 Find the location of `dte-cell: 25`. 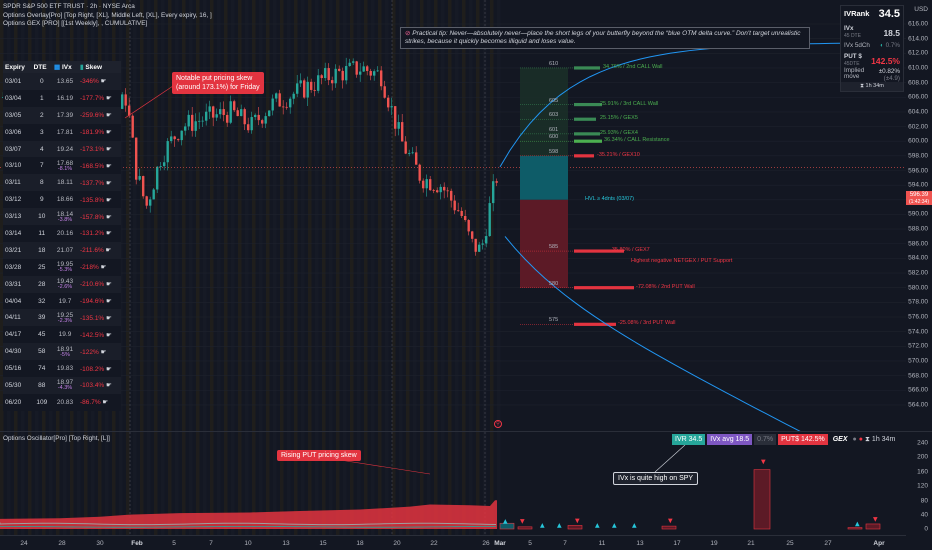

dte-cell: 25 is located at coordinates (41, 267).